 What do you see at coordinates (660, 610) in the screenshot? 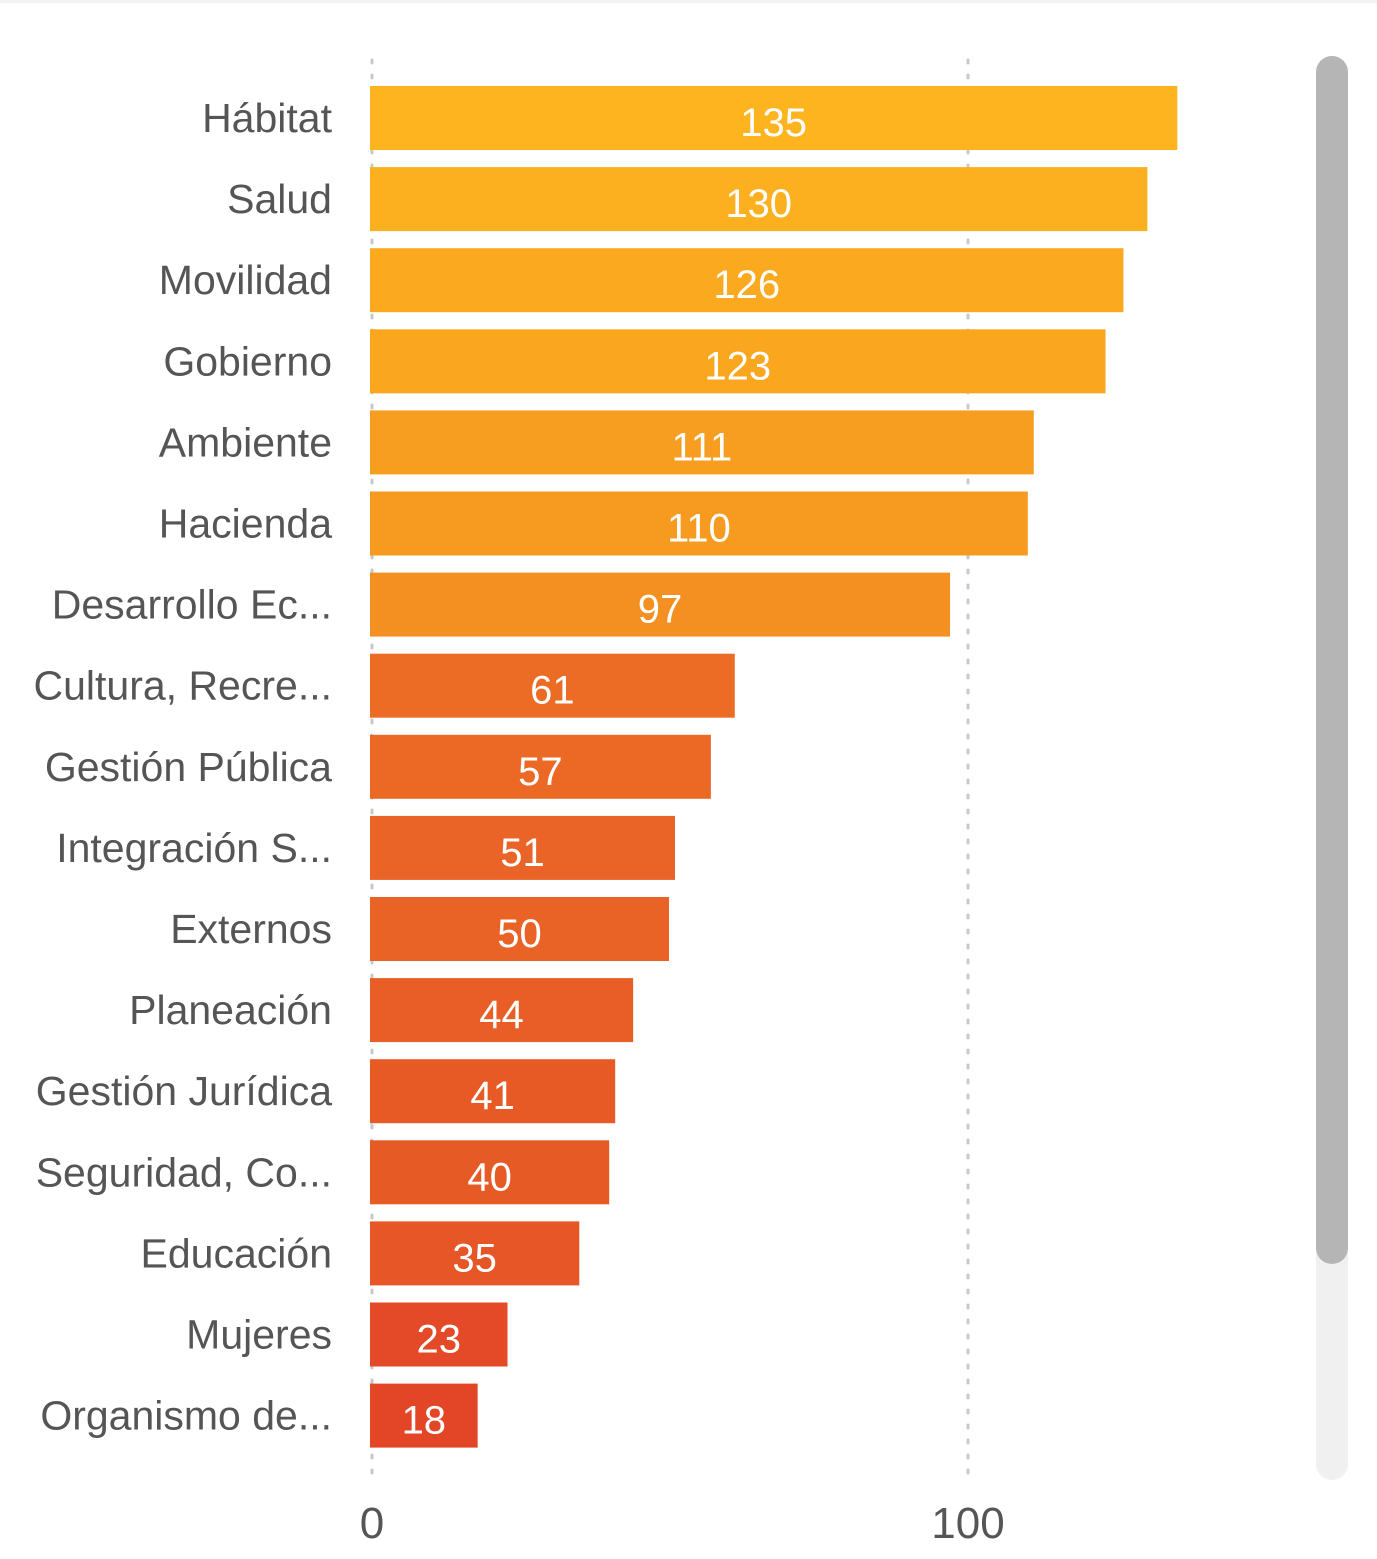
I see `data-label: 97` at bounding box center [660, 610].